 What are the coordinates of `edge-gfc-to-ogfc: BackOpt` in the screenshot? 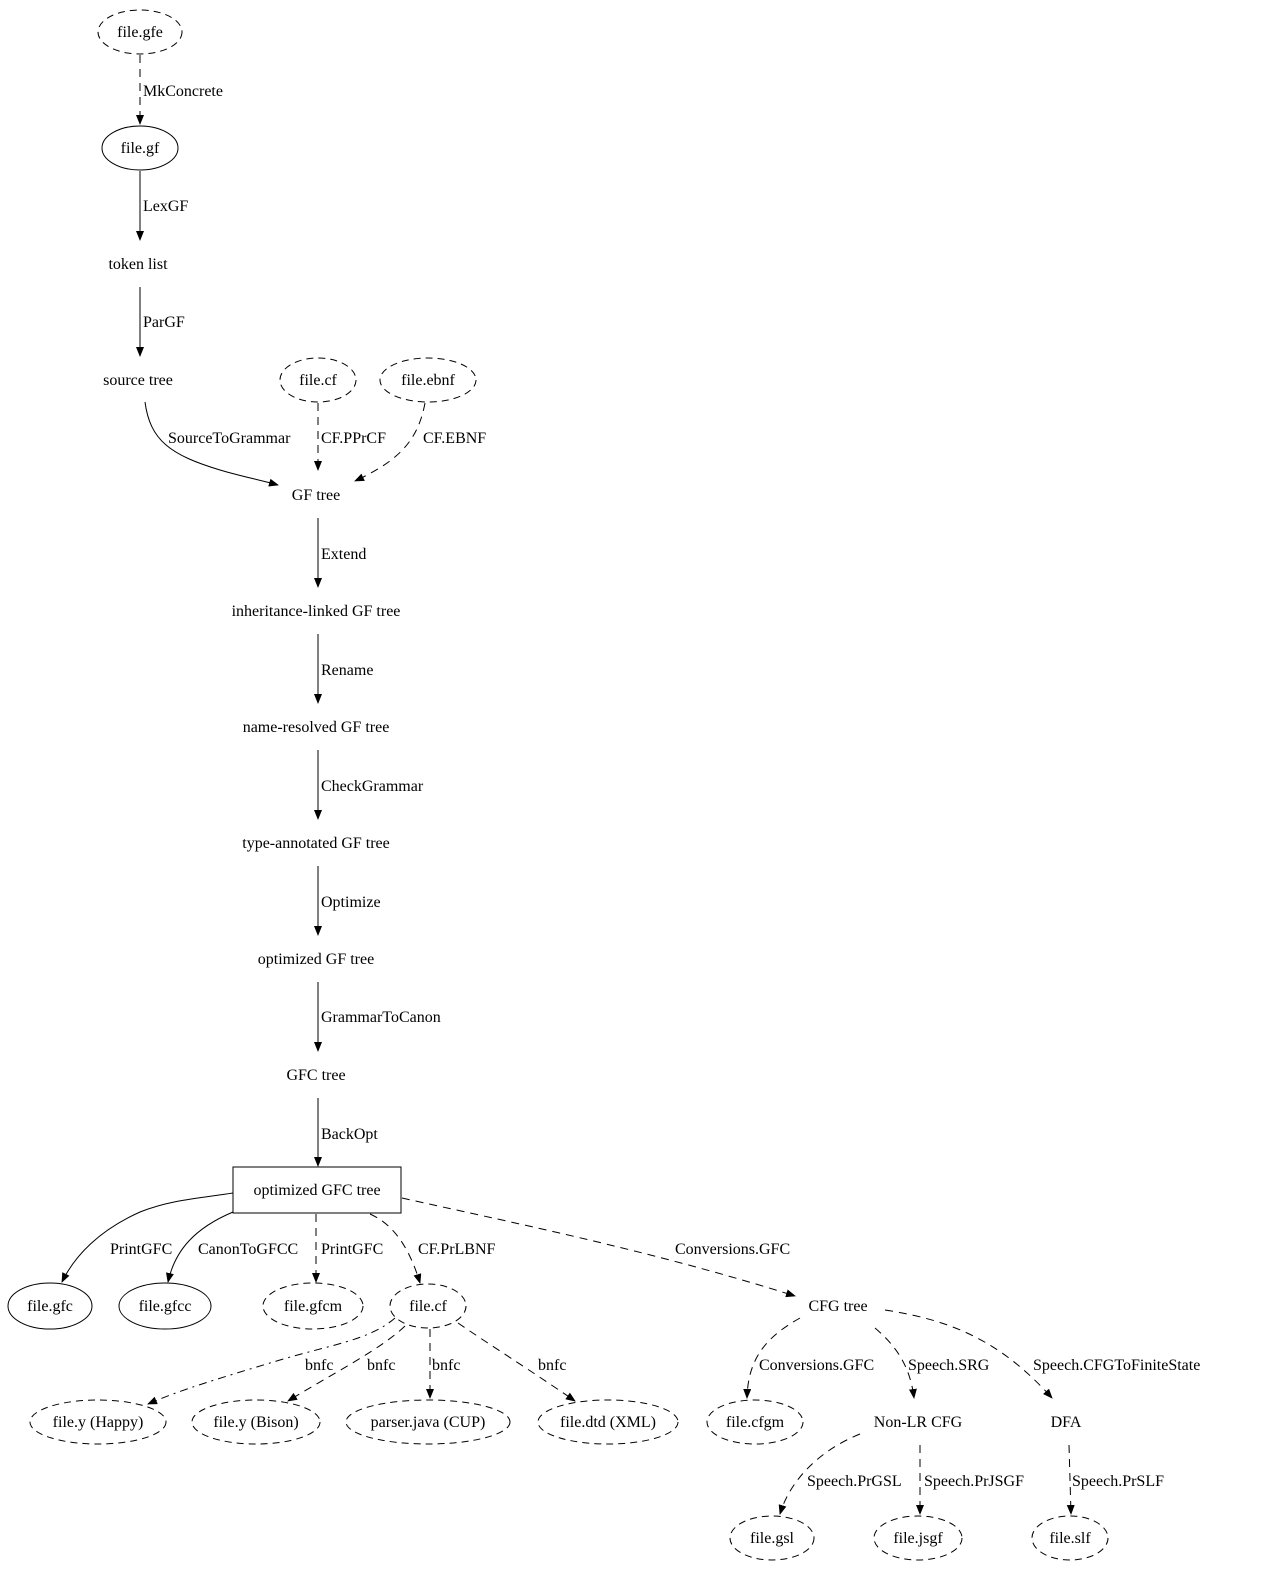 It's located at (346, 1132).